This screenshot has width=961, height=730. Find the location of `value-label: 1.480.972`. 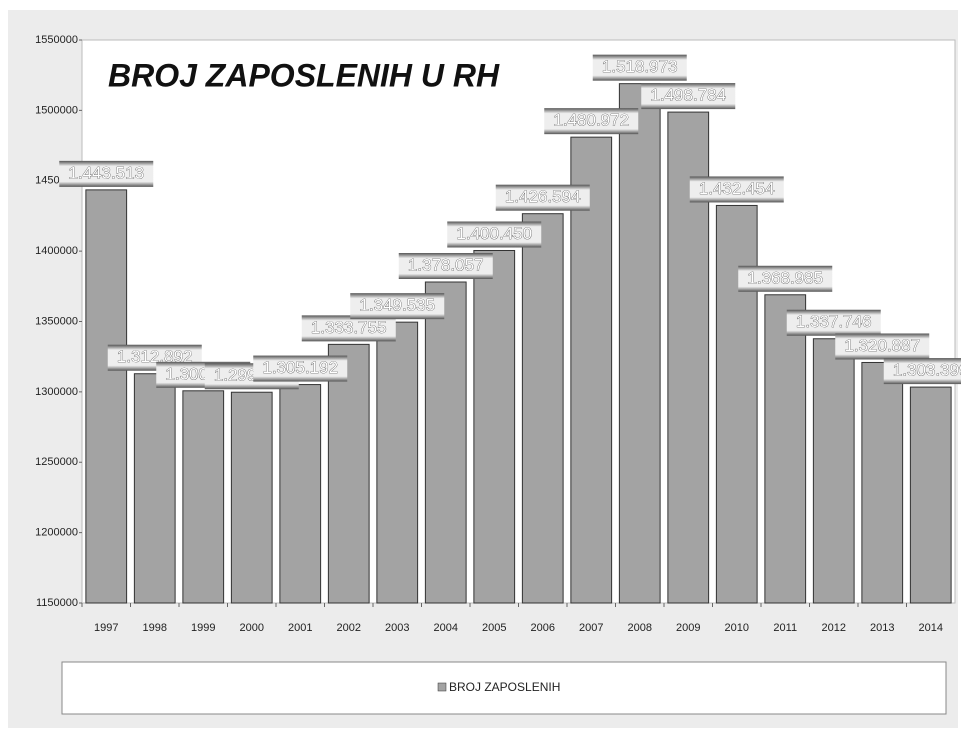

value-label: 1.480.972 is located at coordinates (591, 120).